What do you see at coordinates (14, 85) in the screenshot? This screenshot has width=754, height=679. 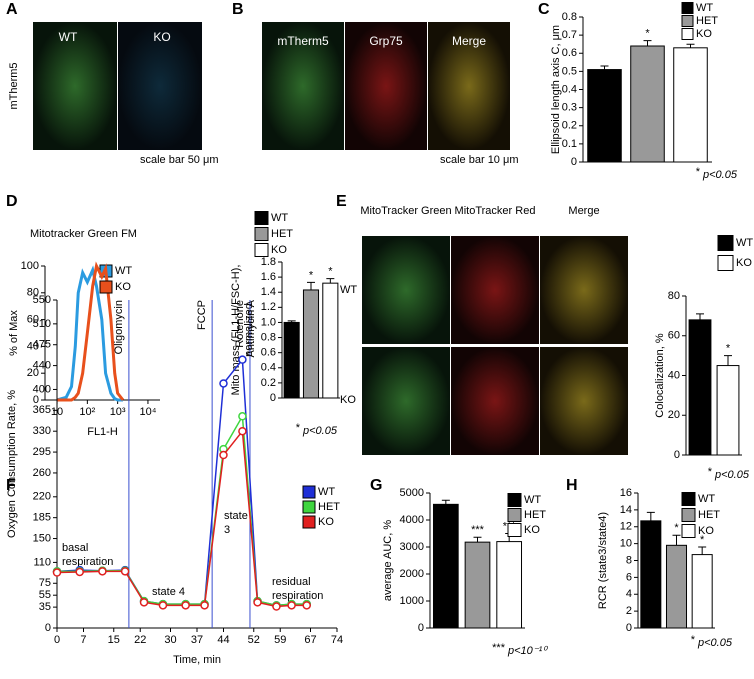 I see `row-label: mTherm5` at bounding box center [14, 85].